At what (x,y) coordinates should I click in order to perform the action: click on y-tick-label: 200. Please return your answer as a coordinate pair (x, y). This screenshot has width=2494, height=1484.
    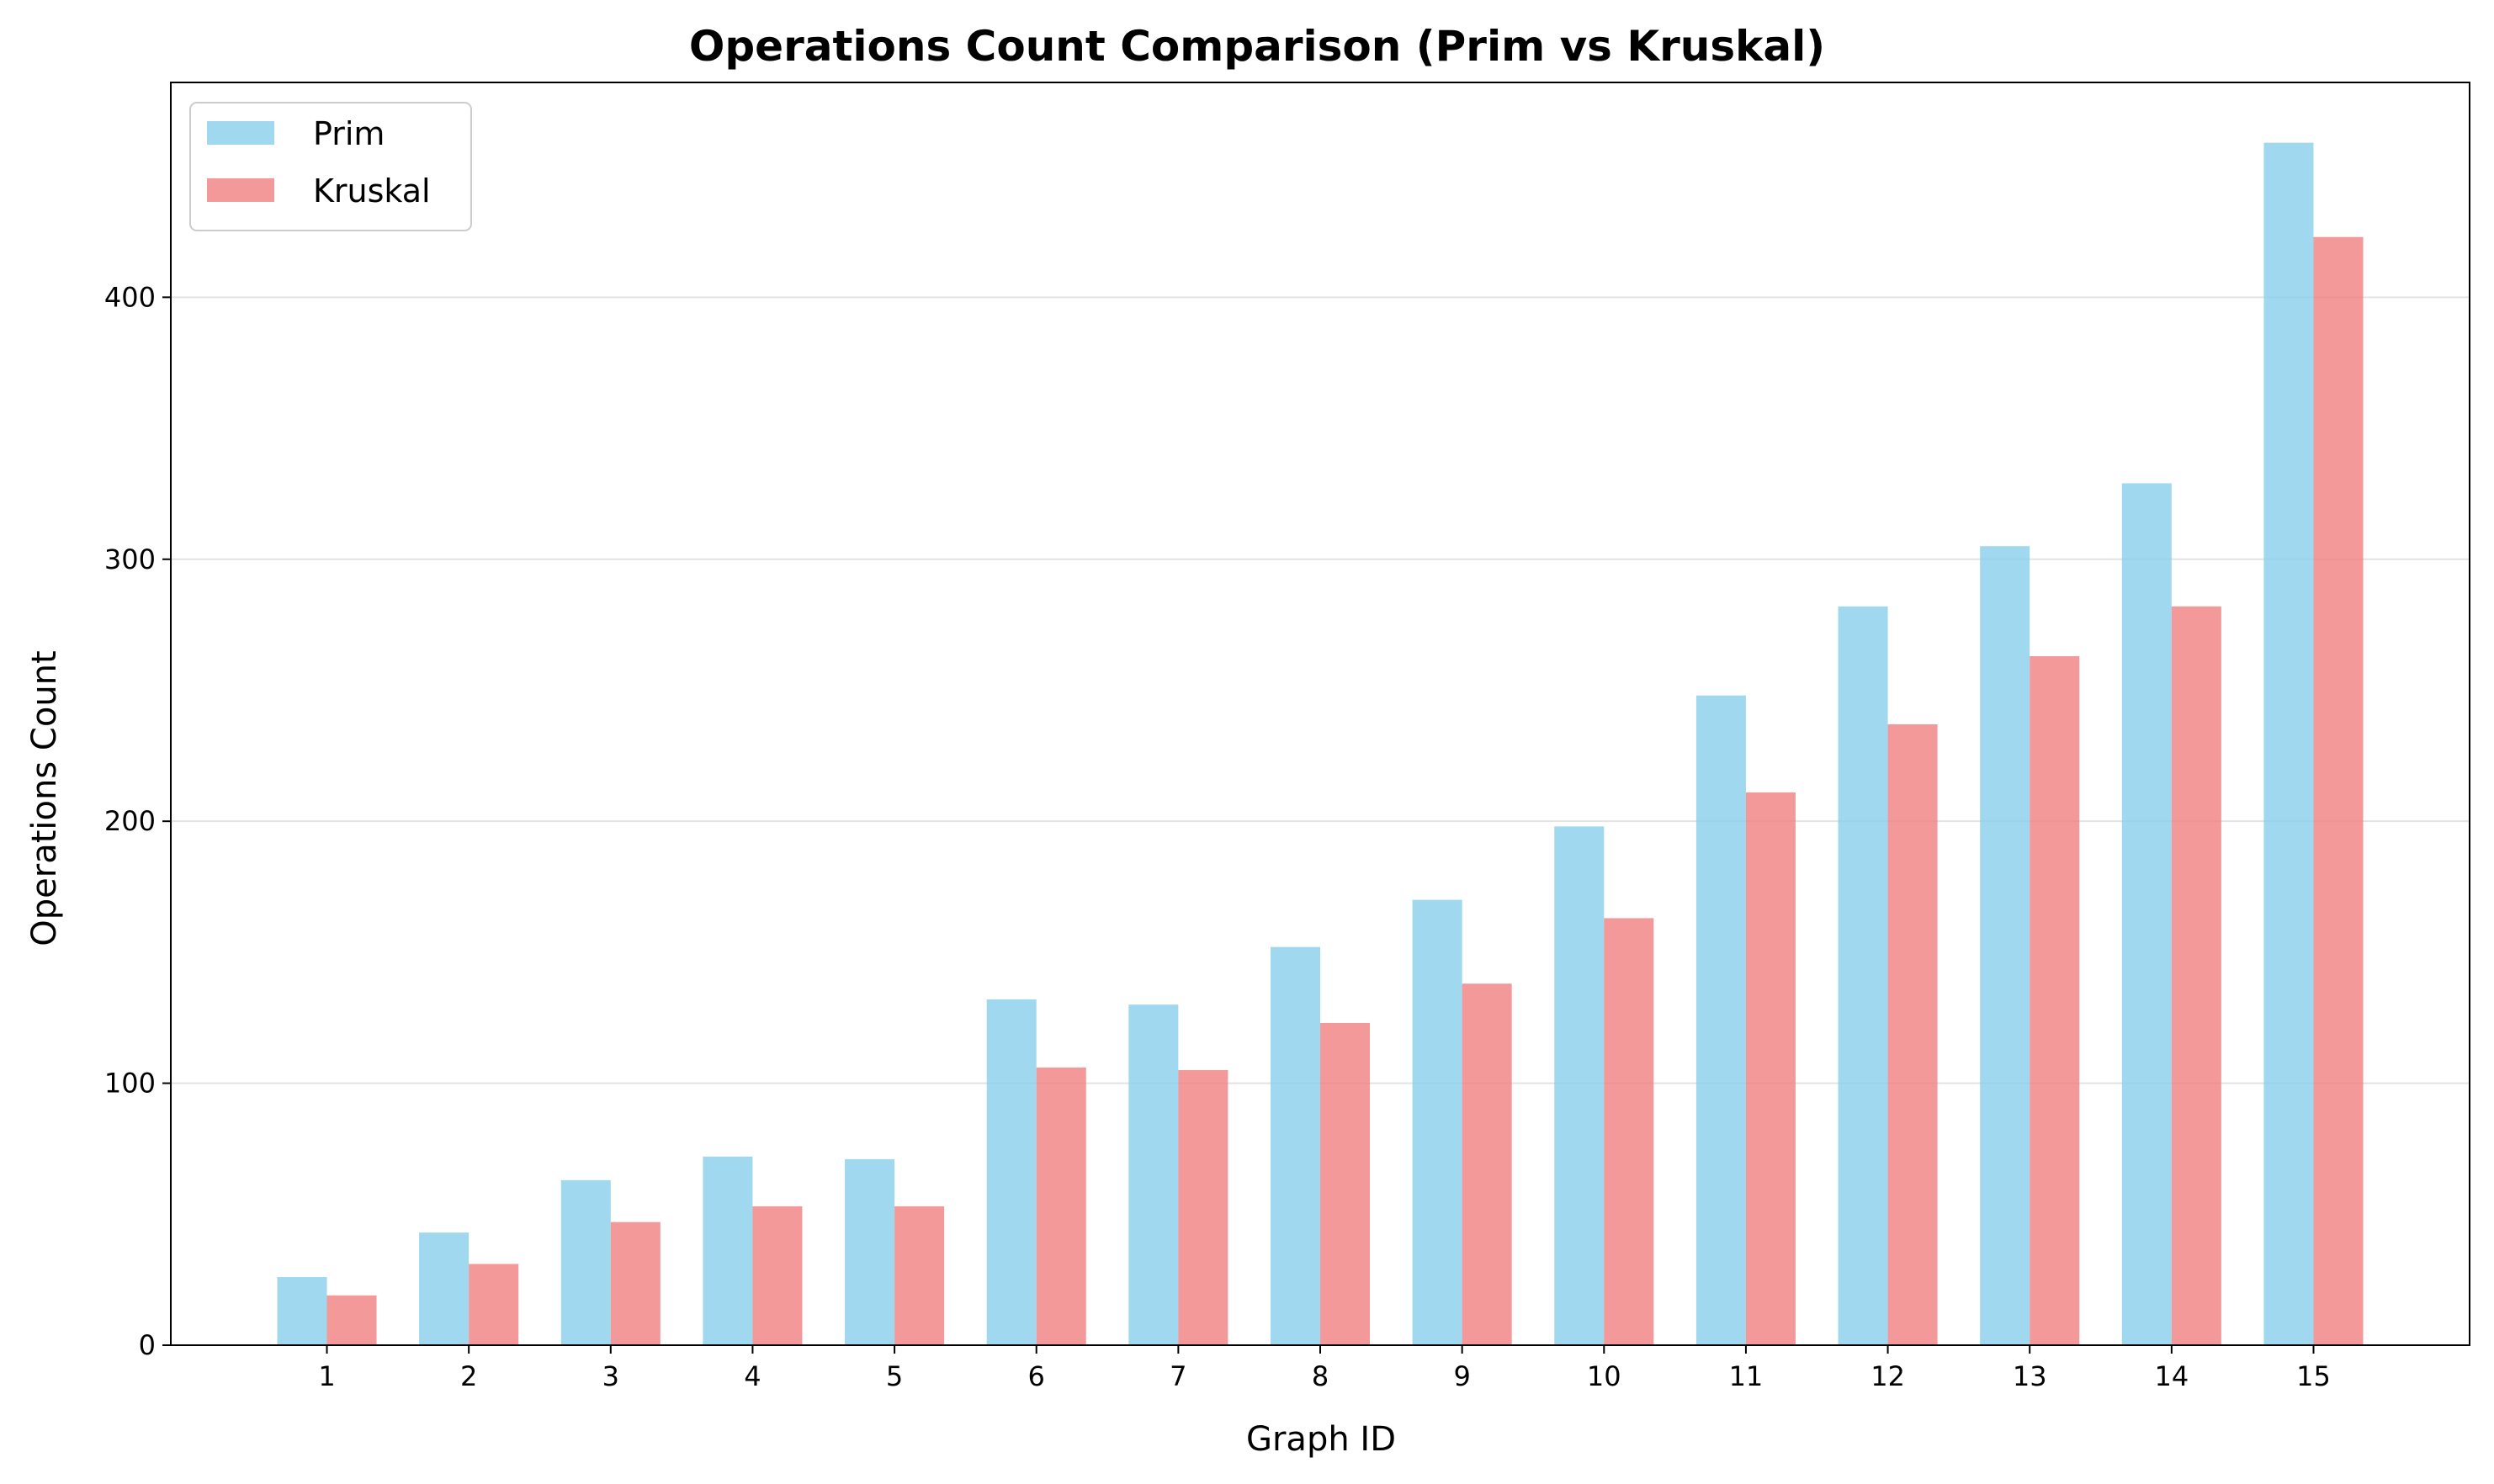
    Looking at the image, I should click on (130, 821).